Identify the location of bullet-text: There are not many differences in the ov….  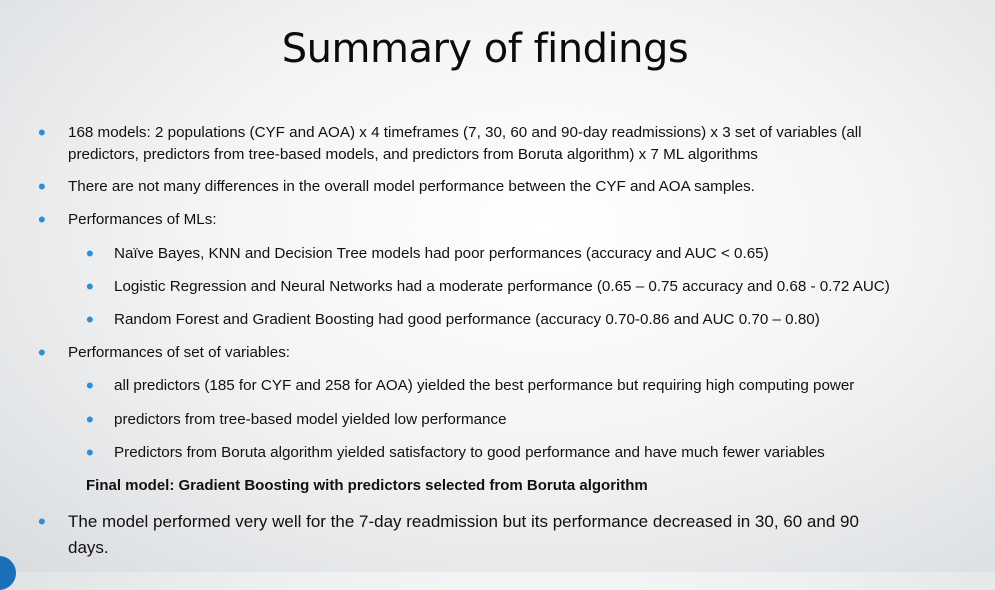
(411, 186).